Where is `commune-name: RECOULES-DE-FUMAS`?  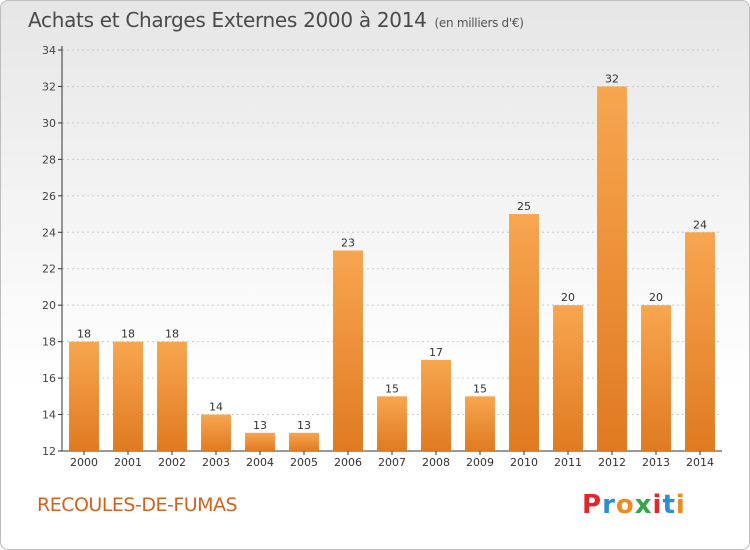
commune-name: RECOULES-DE-FUMAS is located at coordinates (137, 505).